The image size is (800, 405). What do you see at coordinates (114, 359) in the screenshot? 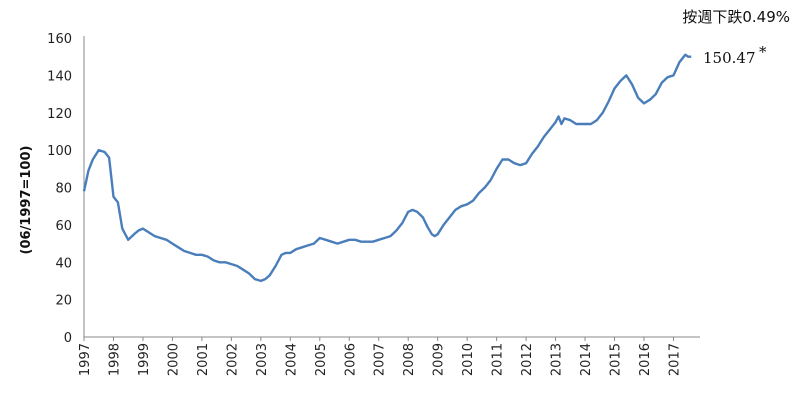
I see `x-tick-label: 1998` at bounding box center [114, 359].